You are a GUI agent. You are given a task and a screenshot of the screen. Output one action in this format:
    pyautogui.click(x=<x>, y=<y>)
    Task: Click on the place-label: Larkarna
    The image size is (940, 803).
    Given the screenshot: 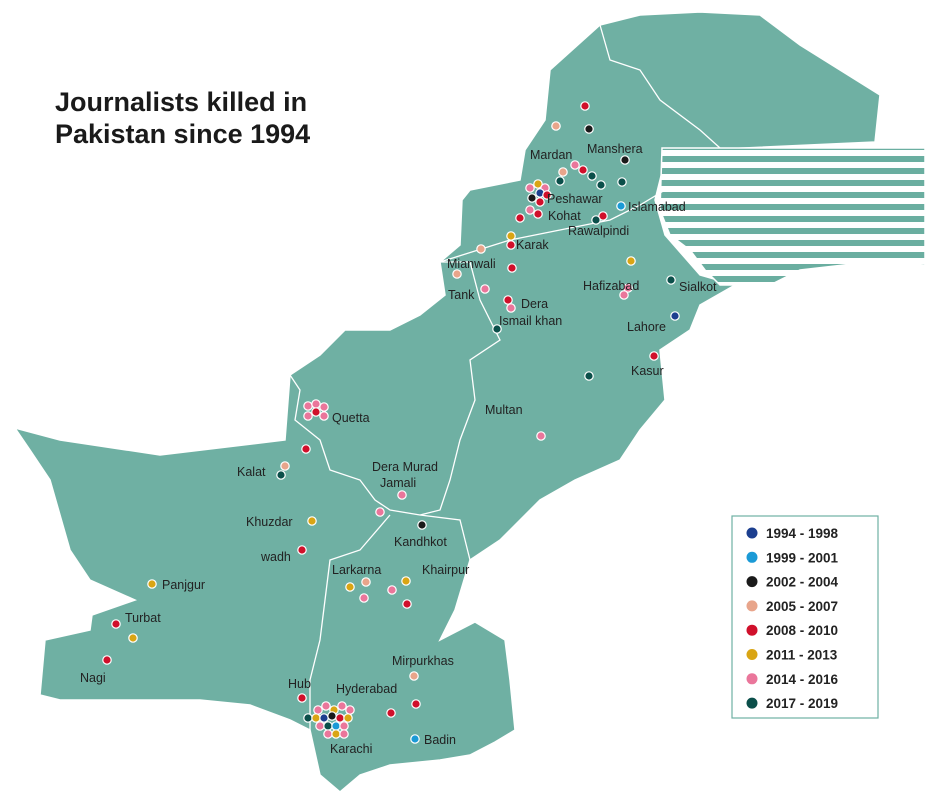 What is the action you would take?
    pyautogui.click(x=356, y=570)
    